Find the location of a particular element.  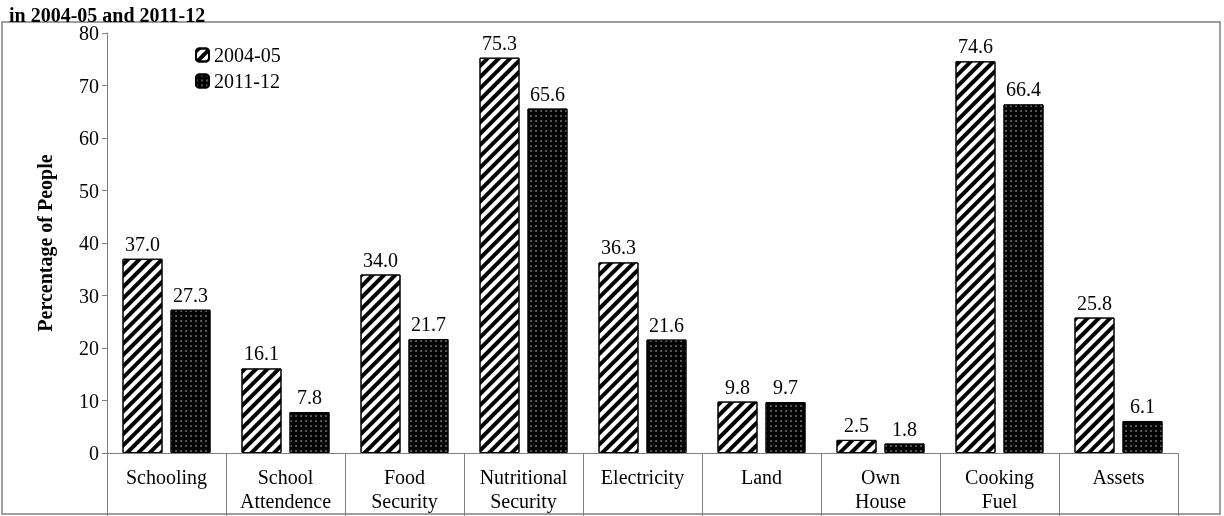

y-tick-label: 0 is located at coordinates (94, 453).